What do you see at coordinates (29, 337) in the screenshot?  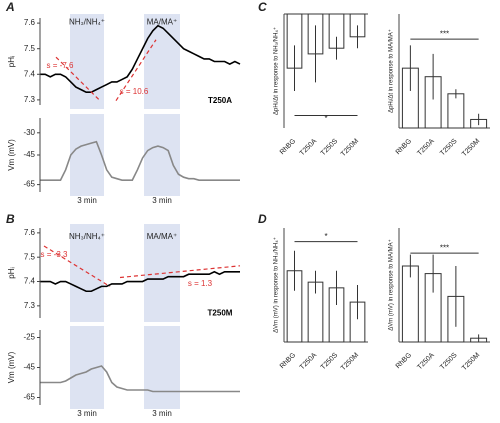 I see `y-tick-label: -25` at bounding box center [29, 337].